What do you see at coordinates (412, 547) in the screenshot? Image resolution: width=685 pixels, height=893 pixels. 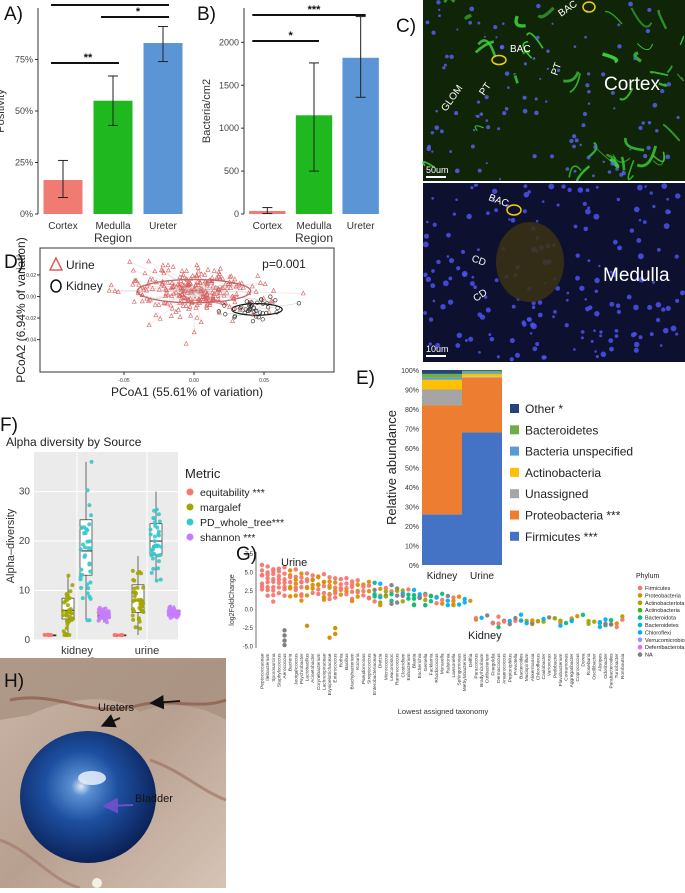 I see `y-tick-label: 10%` at bounding box center [412, 547].